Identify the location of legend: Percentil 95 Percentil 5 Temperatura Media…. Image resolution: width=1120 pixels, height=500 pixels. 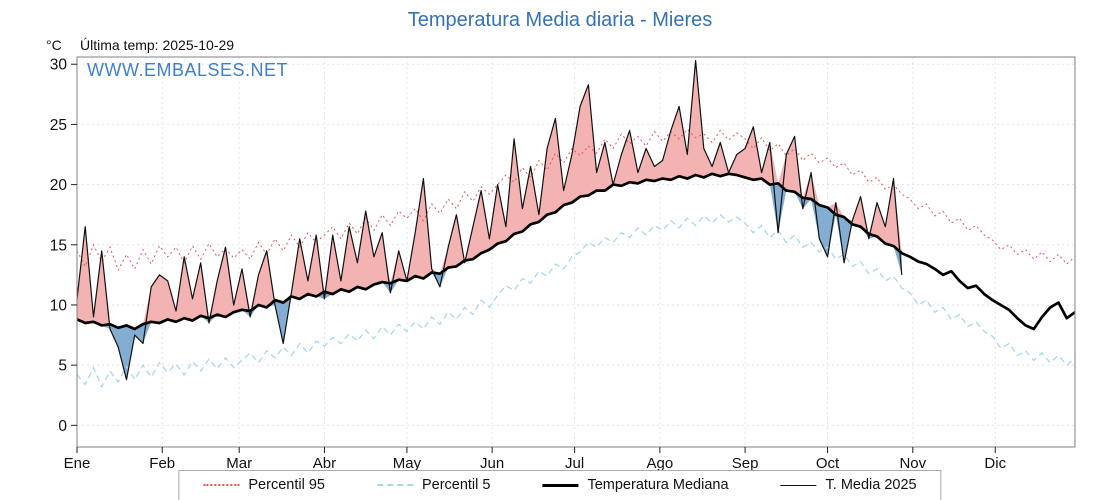
(560, 485).